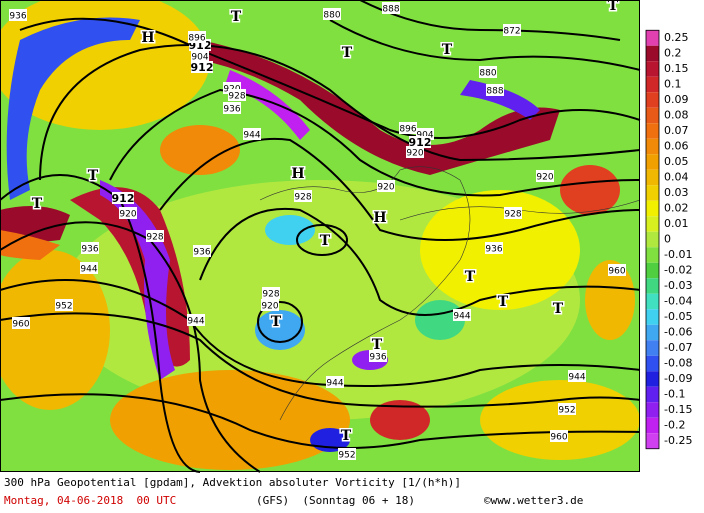 The height and width of the screenshot is (513, 704). What do you see at coordinates (678, 363) in the screenshot?
I see `colorbar-label: -0.08` at bounding box center [678, 363].